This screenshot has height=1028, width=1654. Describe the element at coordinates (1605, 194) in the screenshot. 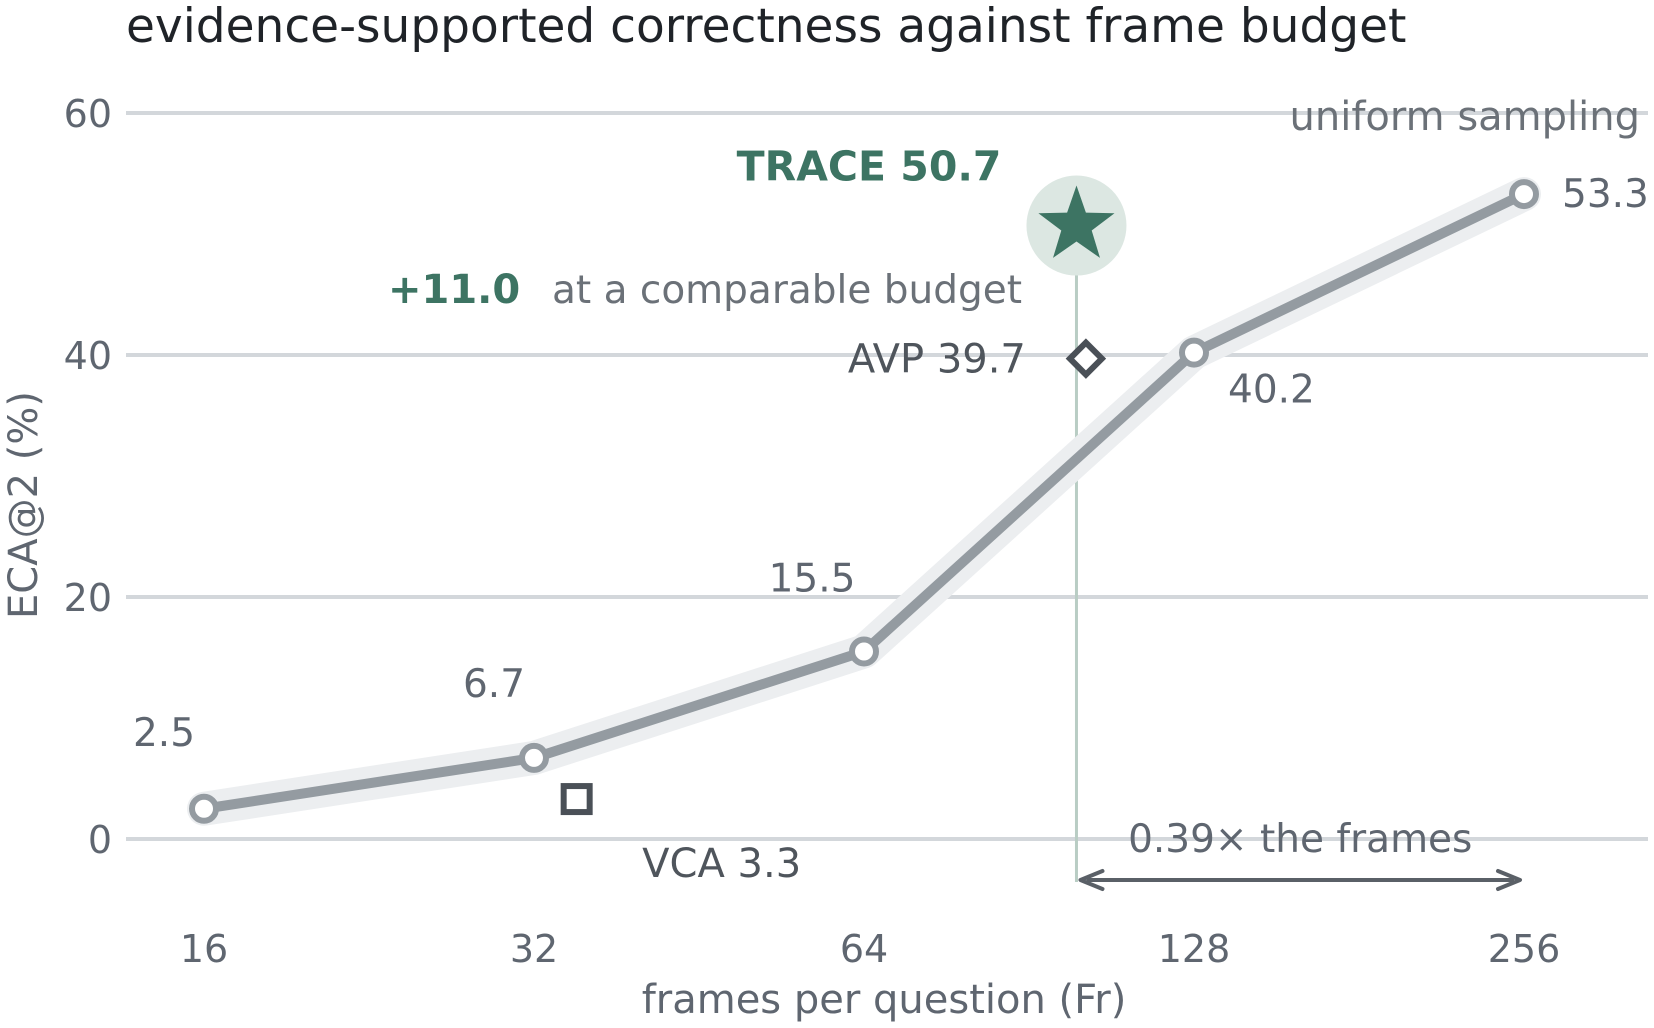

I see `data-label-uniform-256: 53.3` at that location.